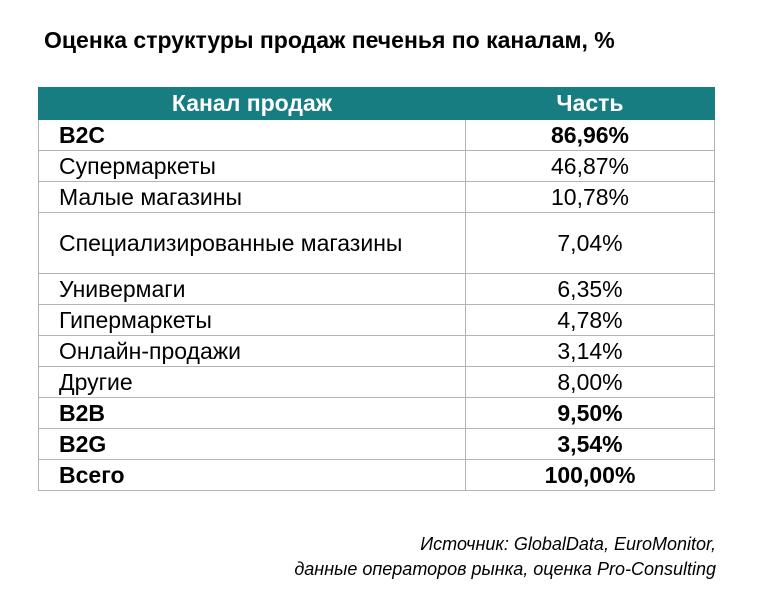  What do you see at coordinates (252, 197) in the screenshot?
I see `channel-name: Малые магазины` at bounding box center [252, 197].